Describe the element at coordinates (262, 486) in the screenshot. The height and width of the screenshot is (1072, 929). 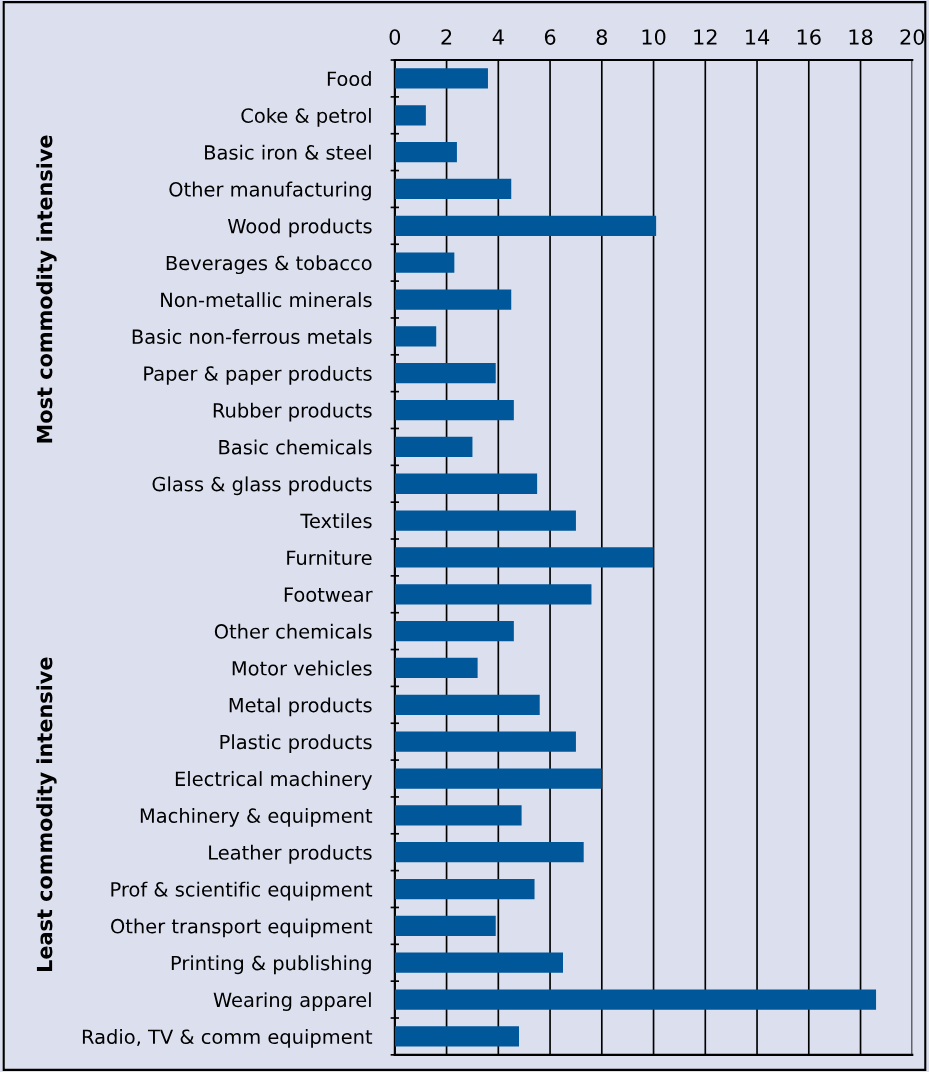
I see `y-tick-label: Glass & glass products` at that location.